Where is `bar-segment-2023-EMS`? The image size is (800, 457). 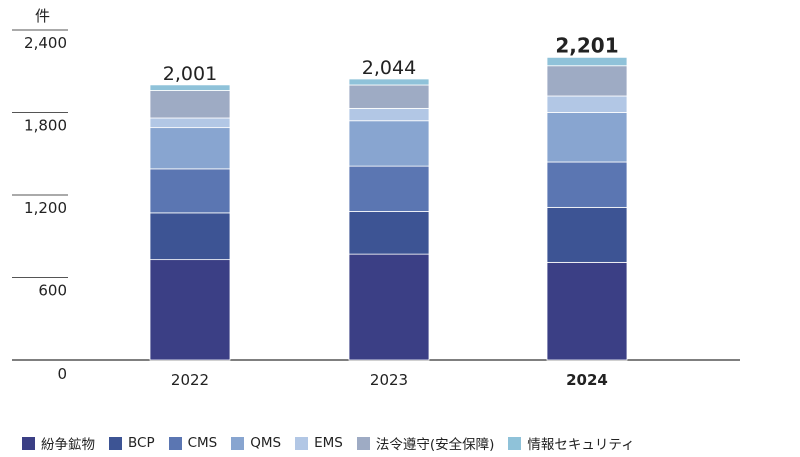
bar-segment-2023-EMS is located at coordinates (389, 114).